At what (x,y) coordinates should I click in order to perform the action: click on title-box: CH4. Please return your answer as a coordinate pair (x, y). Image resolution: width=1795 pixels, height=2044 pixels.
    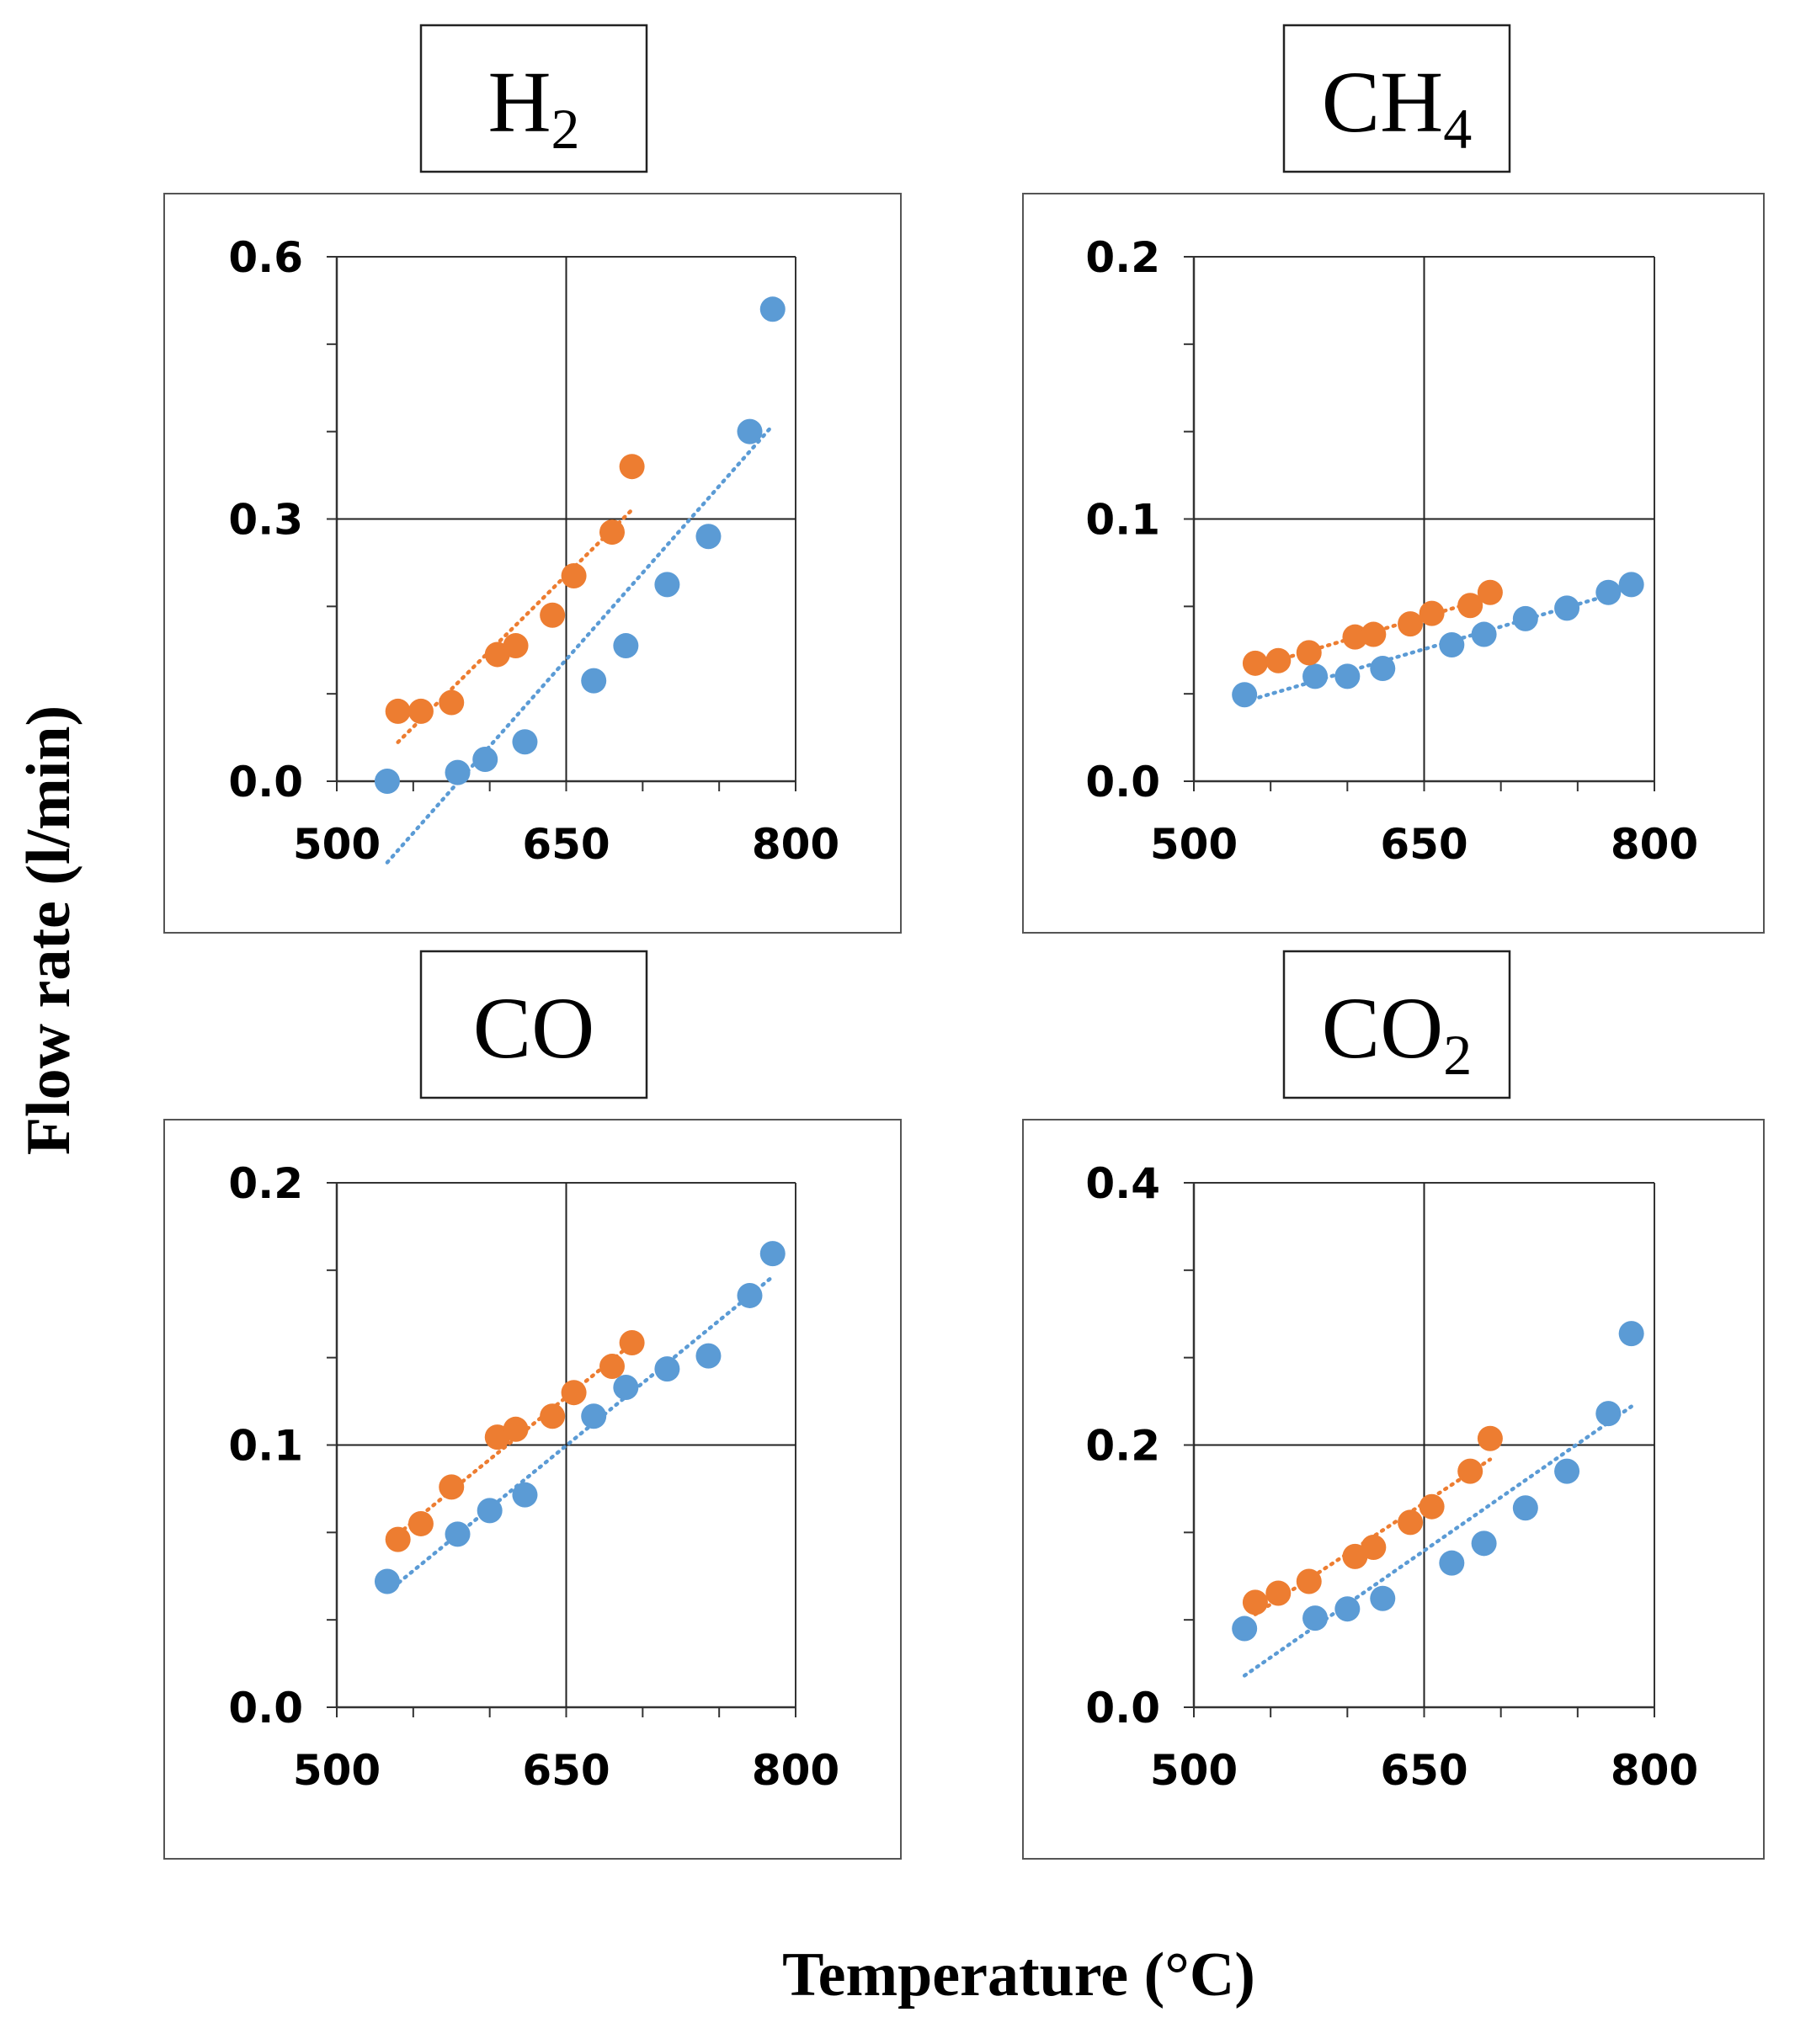
    Looking at the image, I should click on (1397, 98).